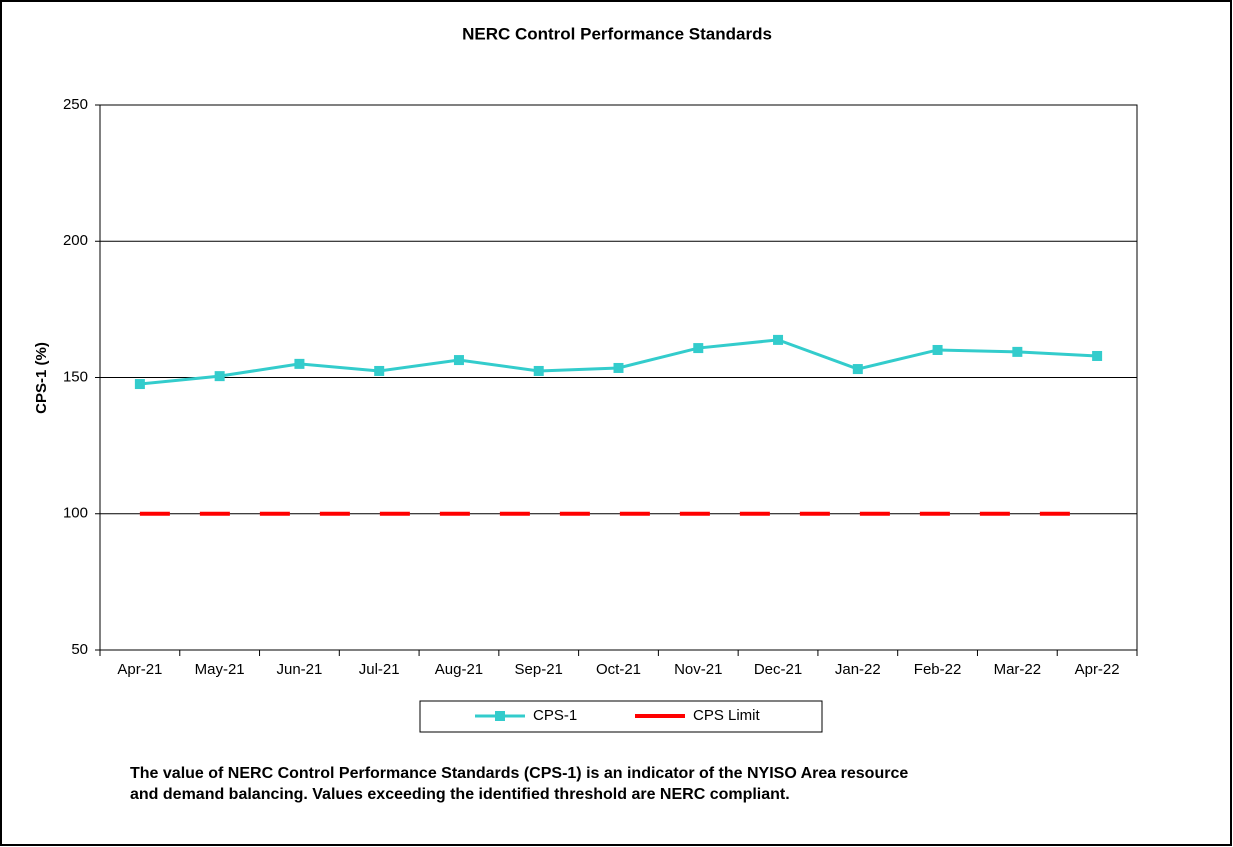 The image size is (1233, 847). Describe the element at coordinates (41, 378) in the screenshot. I see `y-axis-label: CPS-1 (%)` at that location.